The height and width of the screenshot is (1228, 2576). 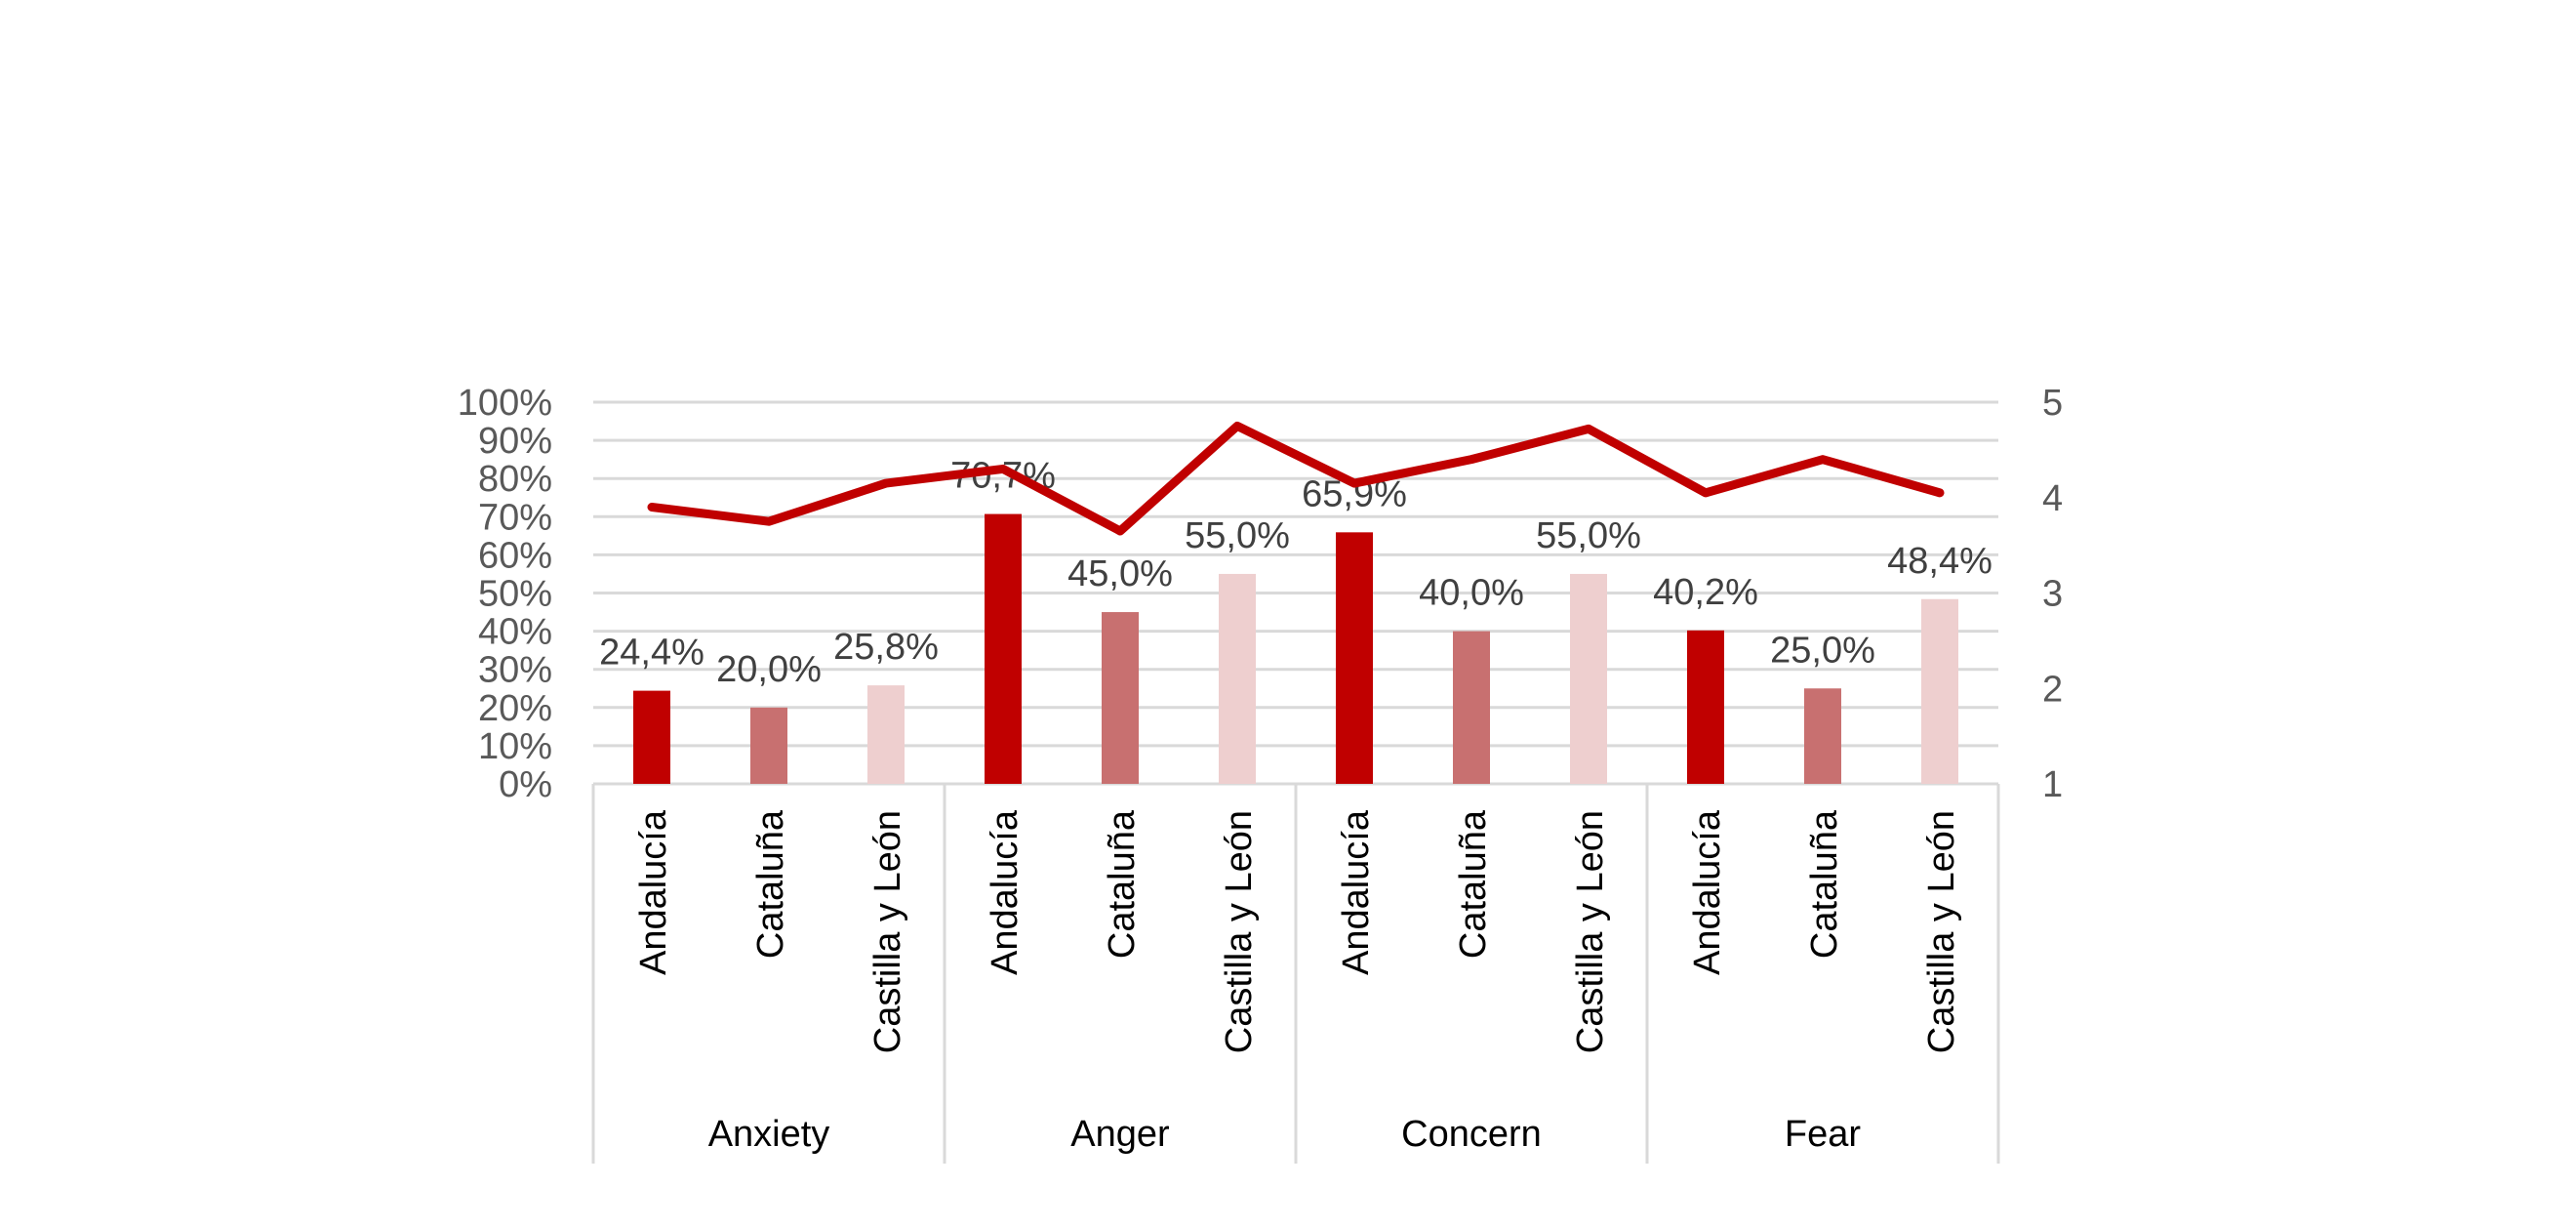 I want to click on bar-data-label: 48,4%, so click(x=1939, y=561).